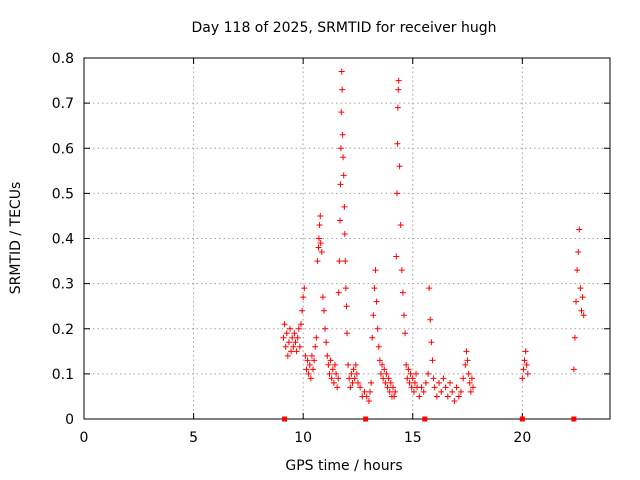 This screenshot has height=480, width=640. Describe the element at coordinates (193, 438) in the screenshot. I see `x-tick-label: 5` at that location.